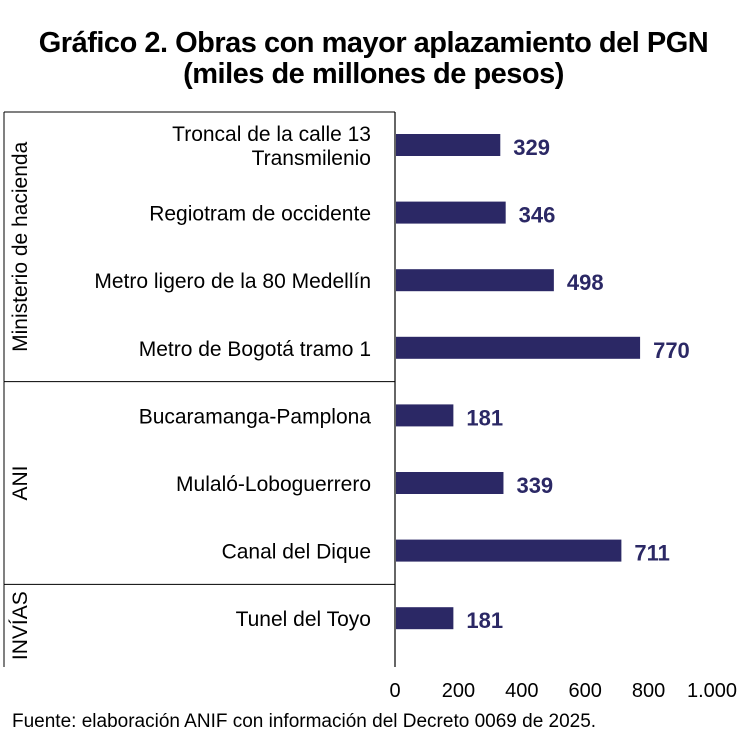 The width and height of the screenshot is (747, 744). Describe the element at coordinates (531, 147) in the screenshot. I see `data-label: 329` at that location.